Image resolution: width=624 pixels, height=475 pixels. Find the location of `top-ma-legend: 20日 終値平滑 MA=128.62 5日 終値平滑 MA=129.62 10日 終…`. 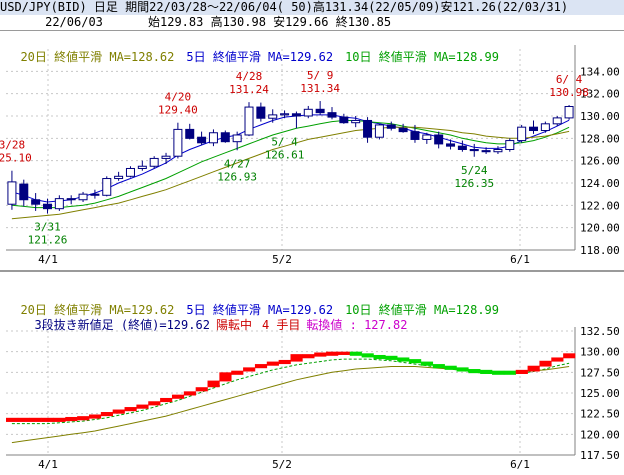

top-ma-legend: 20日 終値平滑 MA=128.62 5日 終値平滑 MA=129.62 10日 終… is located at coordinates (258, 50).